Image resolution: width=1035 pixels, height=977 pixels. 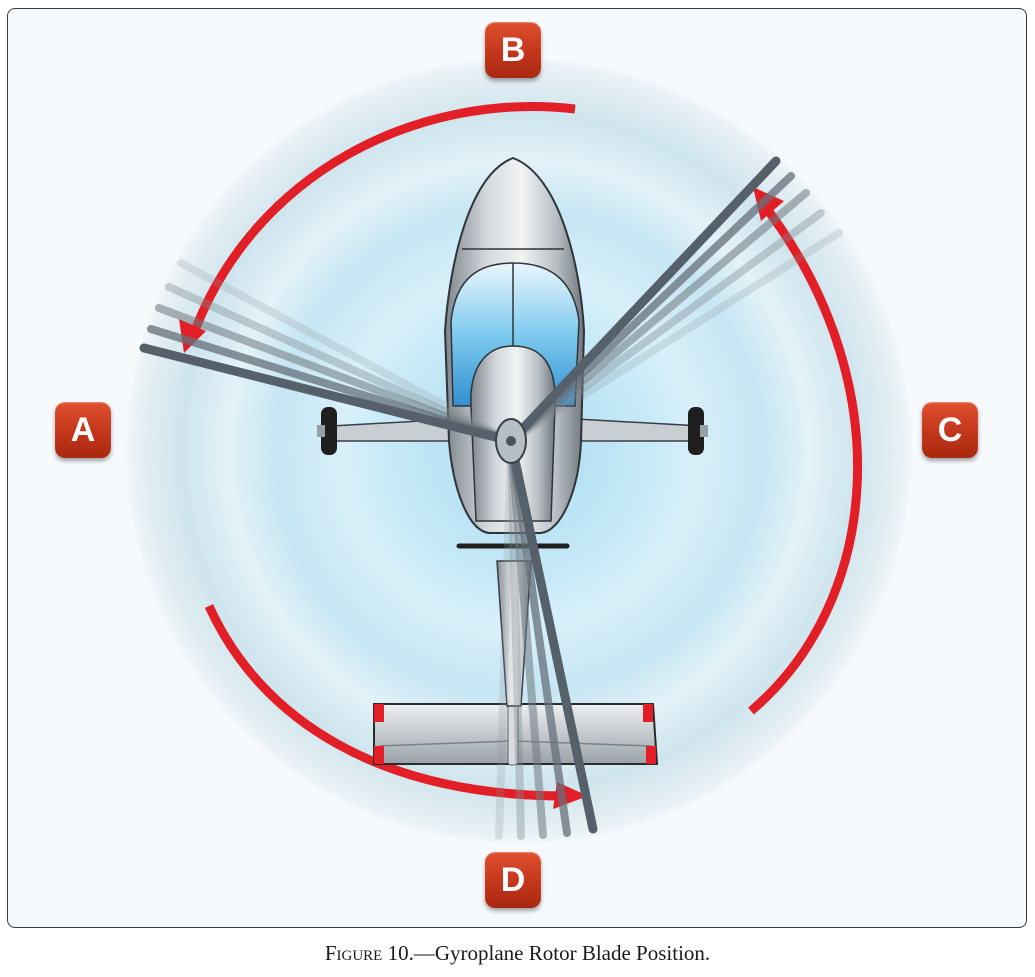 I want to click on landing-gear, so click(x=512, y=431).